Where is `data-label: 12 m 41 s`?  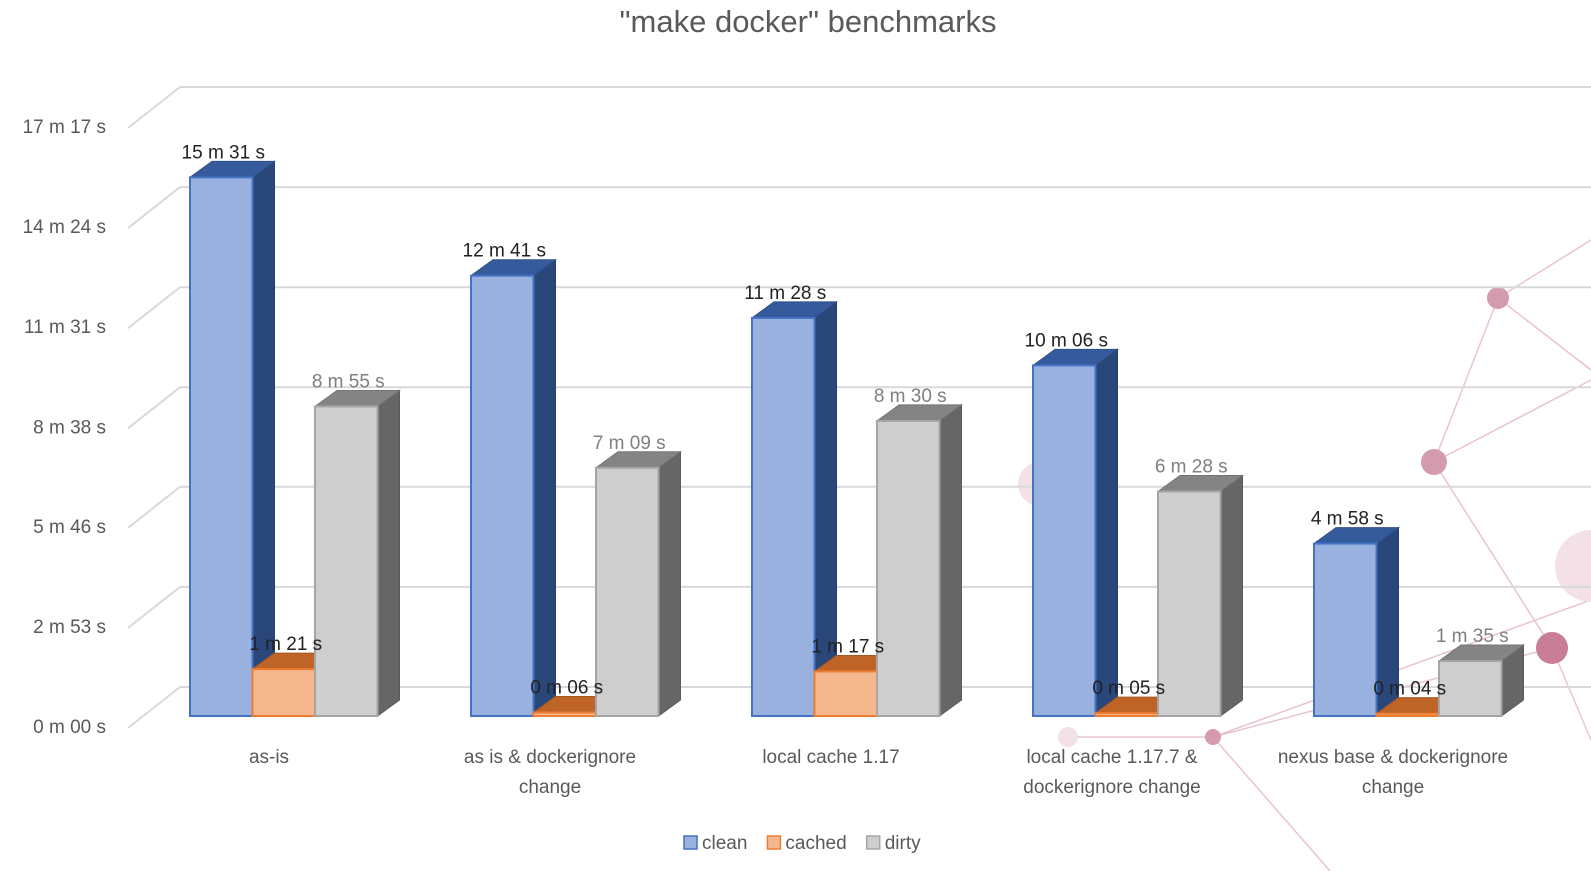
data-label: 12 m 41 s is located at coordinates (504, 251).